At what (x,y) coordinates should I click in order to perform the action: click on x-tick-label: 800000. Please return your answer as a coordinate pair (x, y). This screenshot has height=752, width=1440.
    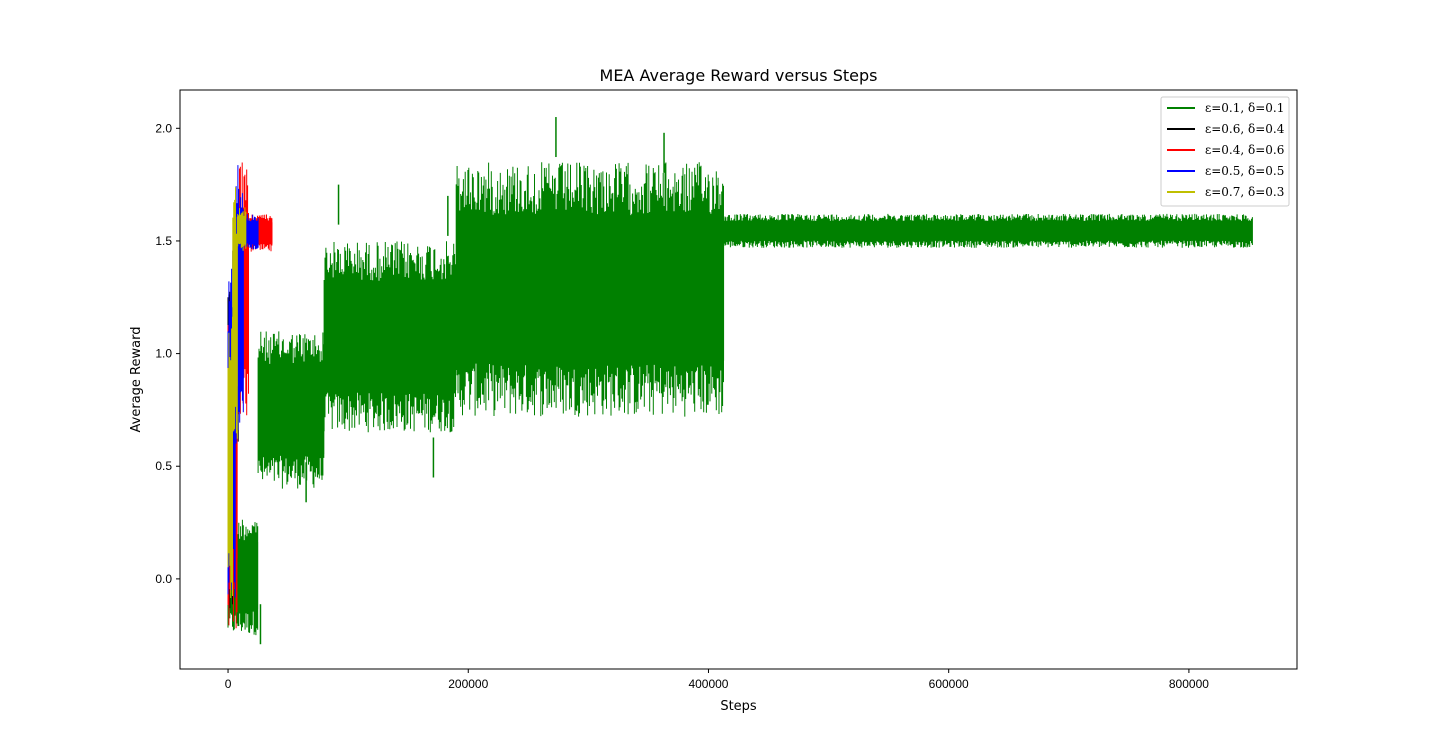
    Looking at the image, I should click on (1189, 684).